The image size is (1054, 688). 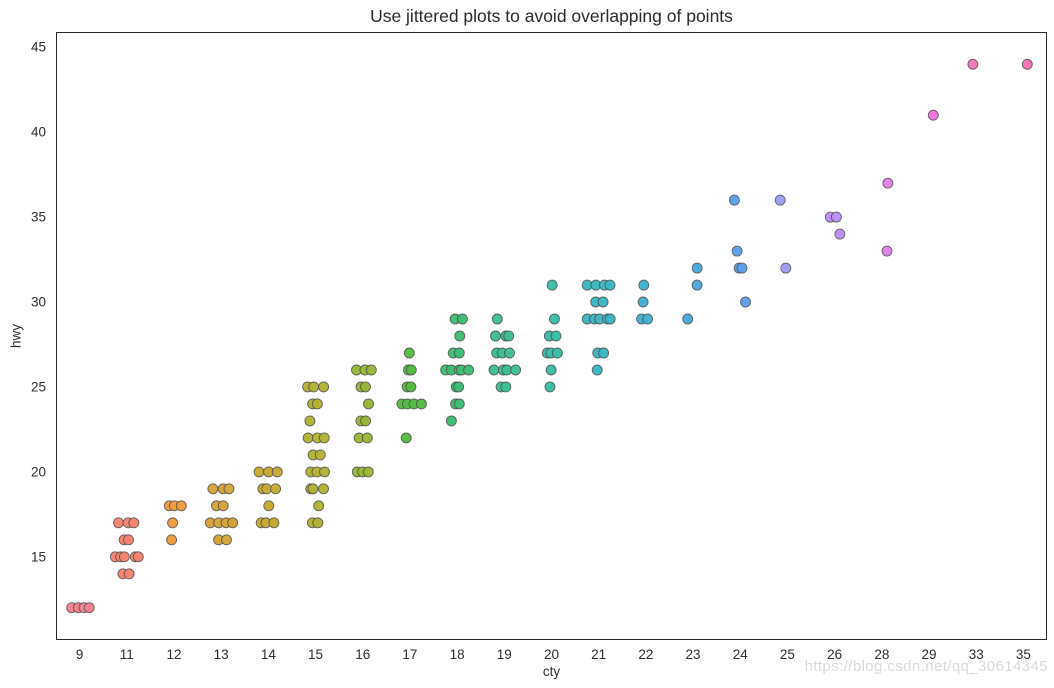 I want to click on y-tick-label: 25, so click(x=38, y=387).